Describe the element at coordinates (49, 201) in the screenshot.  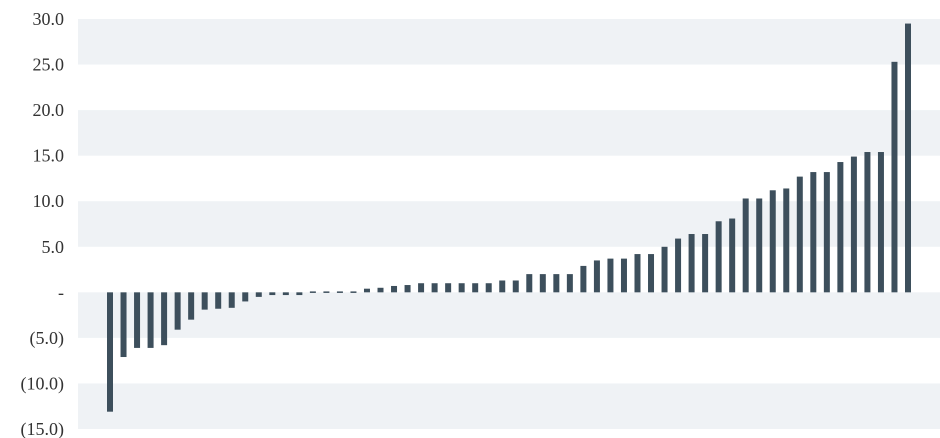
I see `y-tick-label: 10.0` at that location.